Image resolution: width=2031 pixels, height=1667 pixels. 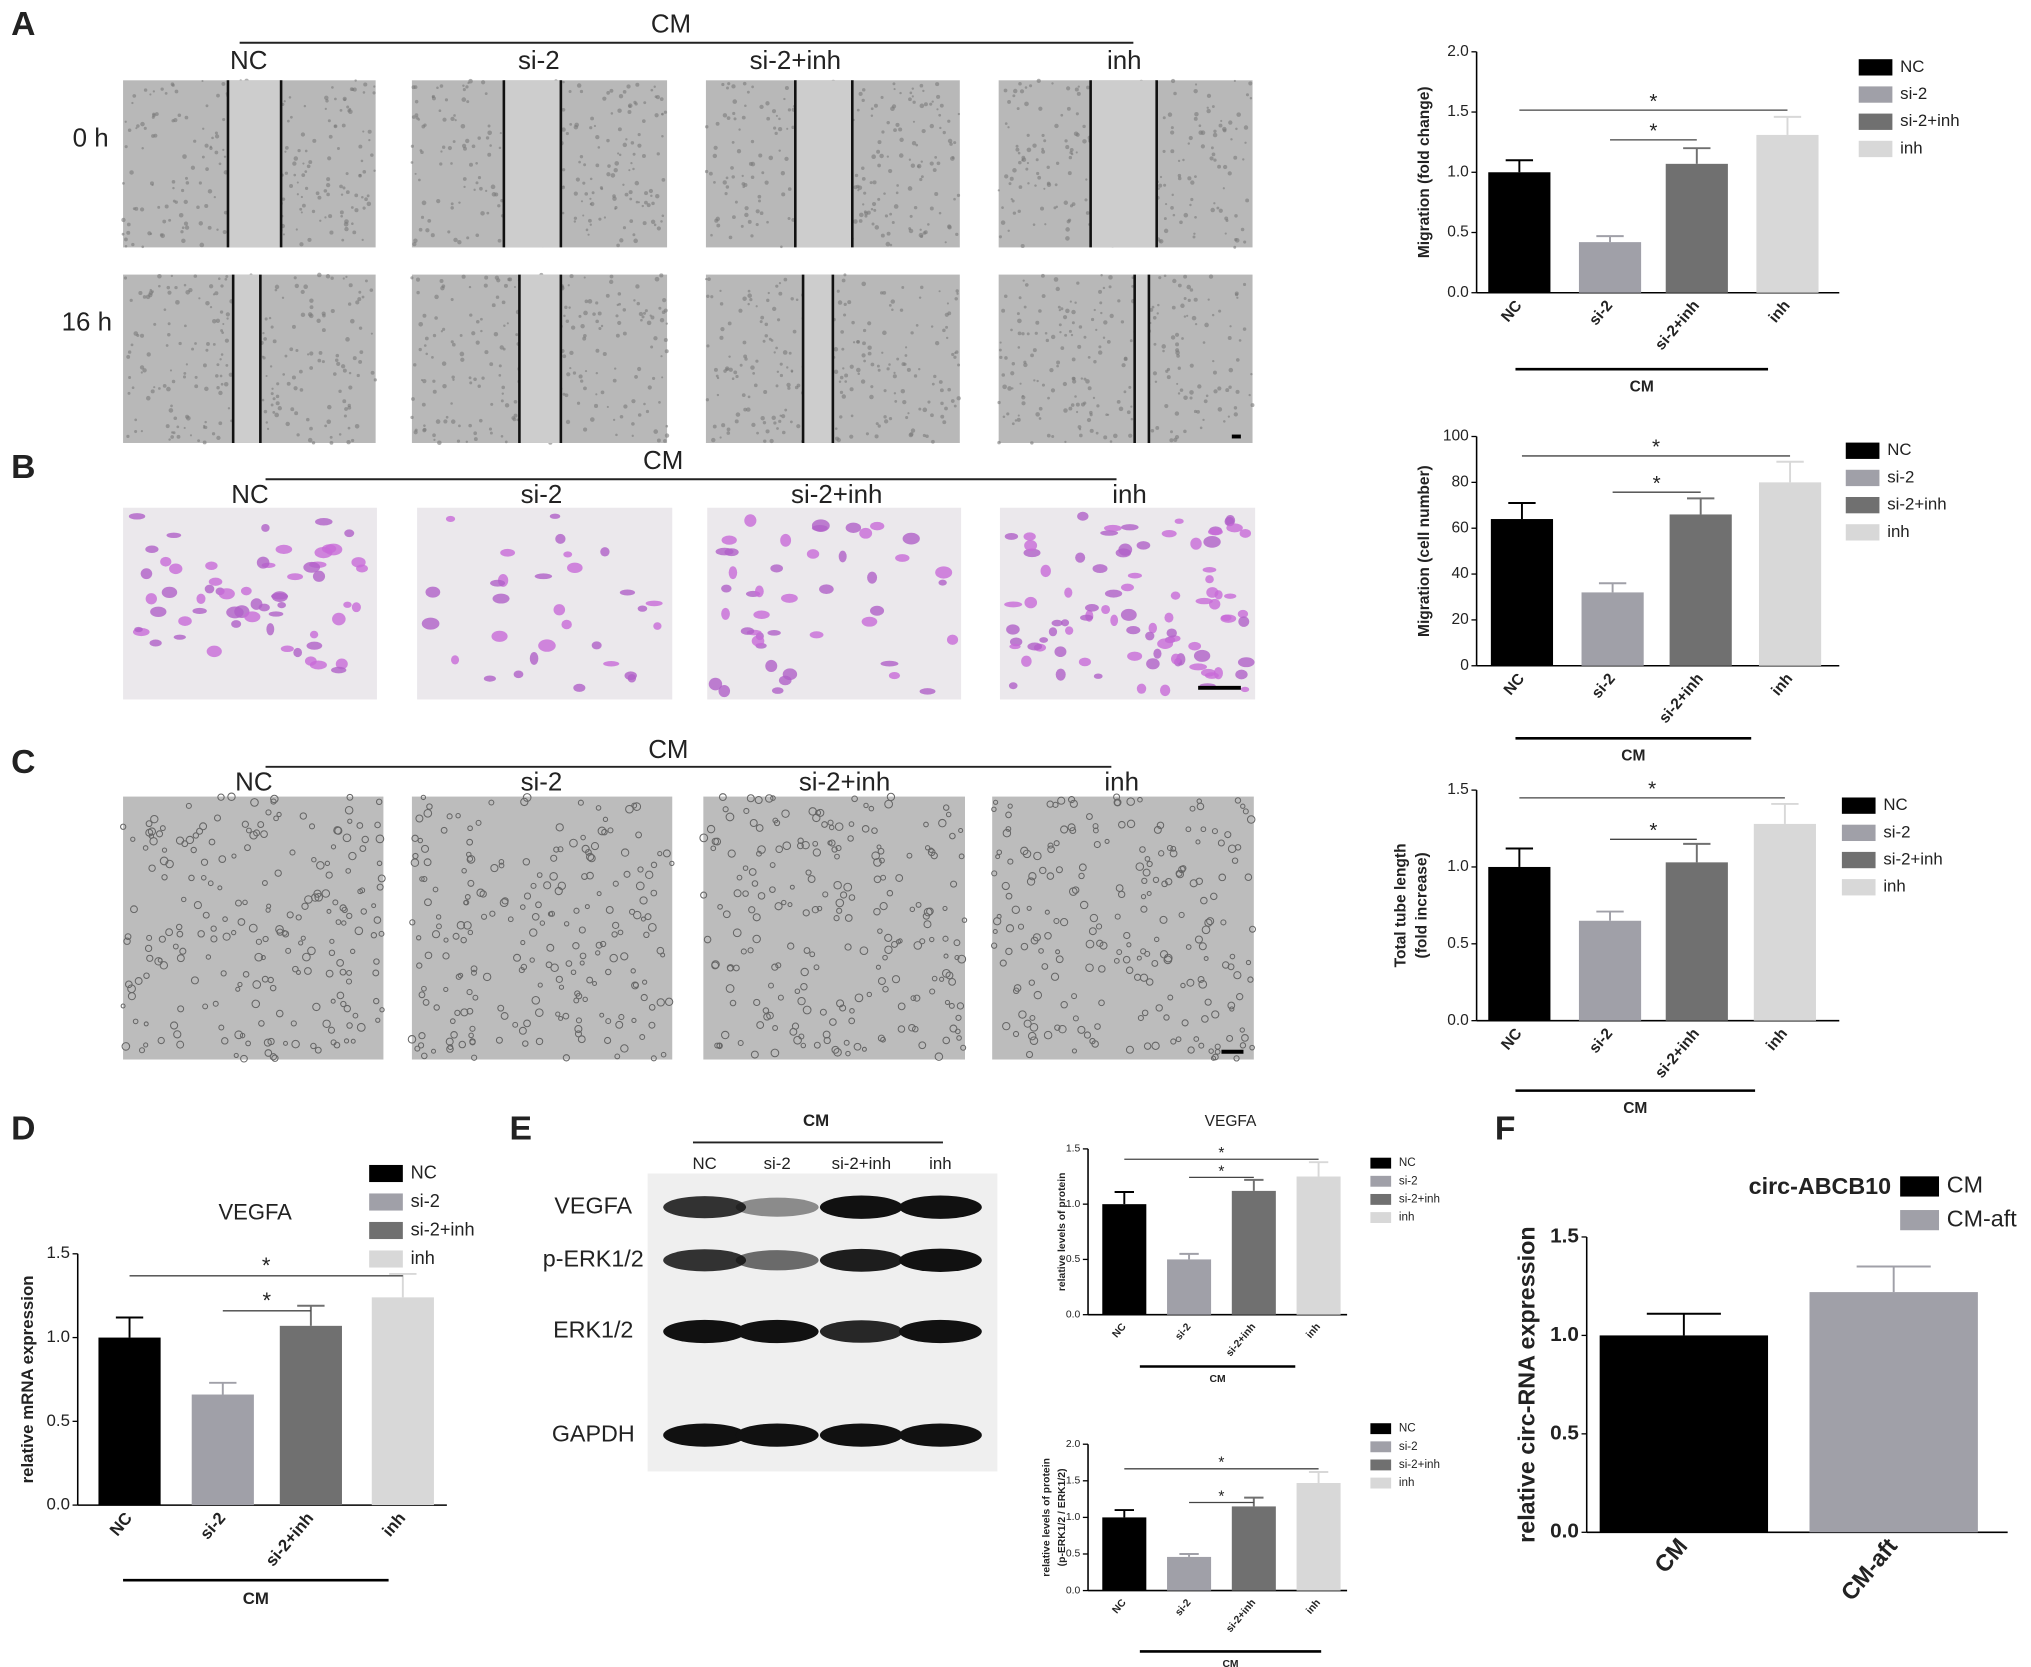 I want to click on legend-label: si-2, so click(x=1896, y=831).